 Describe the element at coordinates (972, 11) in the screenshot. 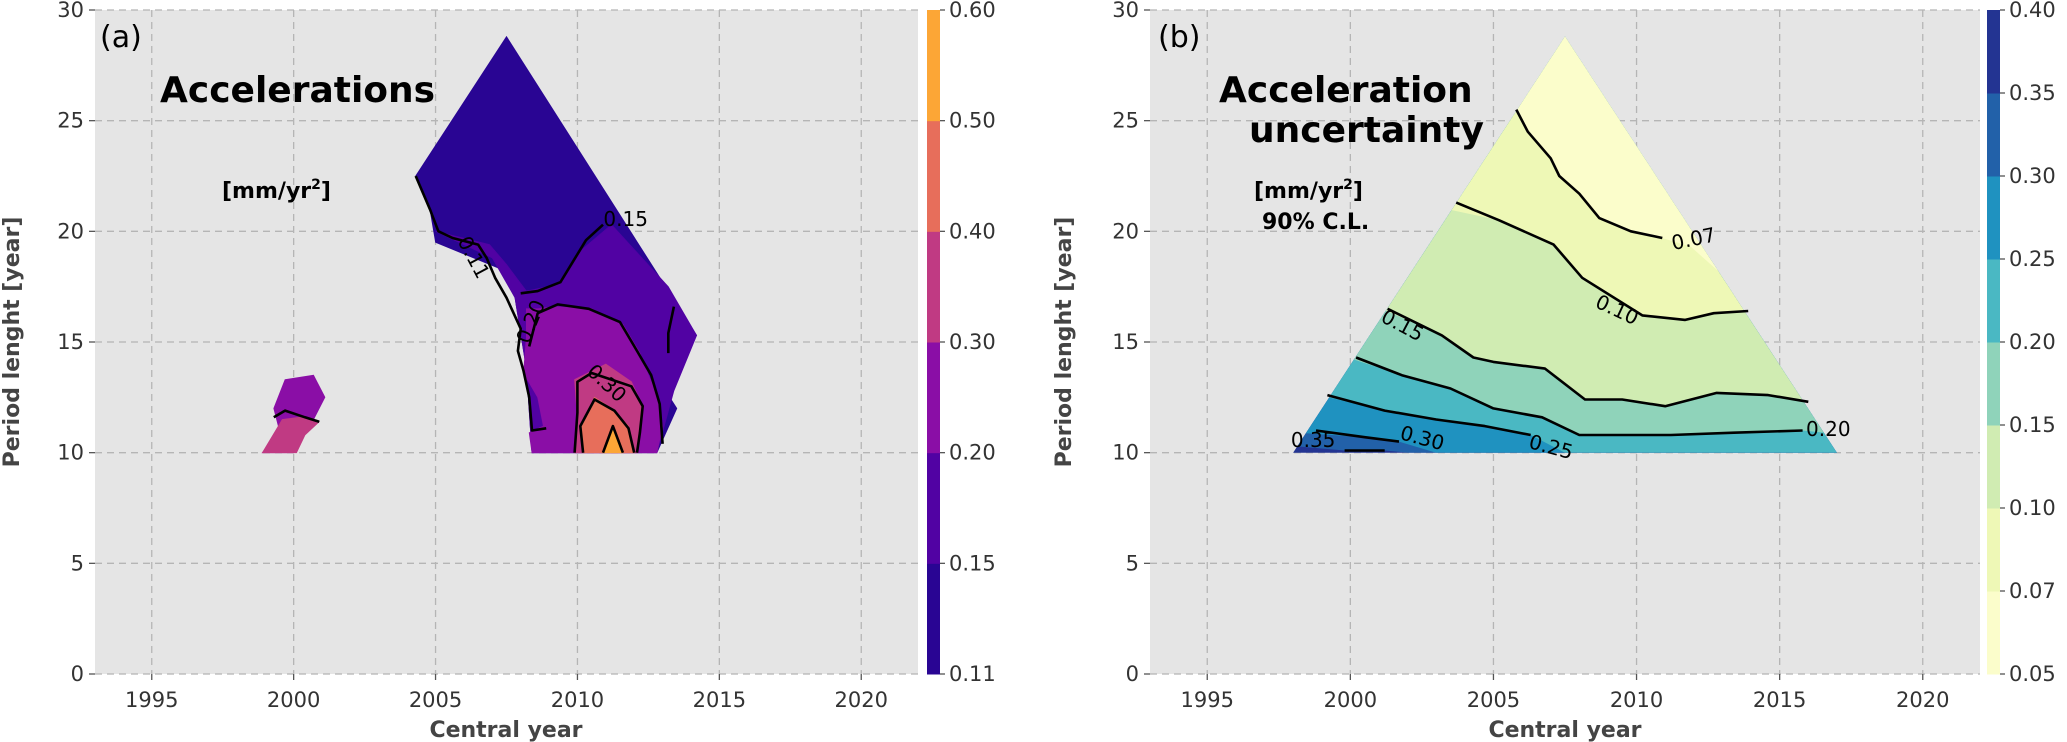

I see `colorbar-tick-label: 0.60` at that location.